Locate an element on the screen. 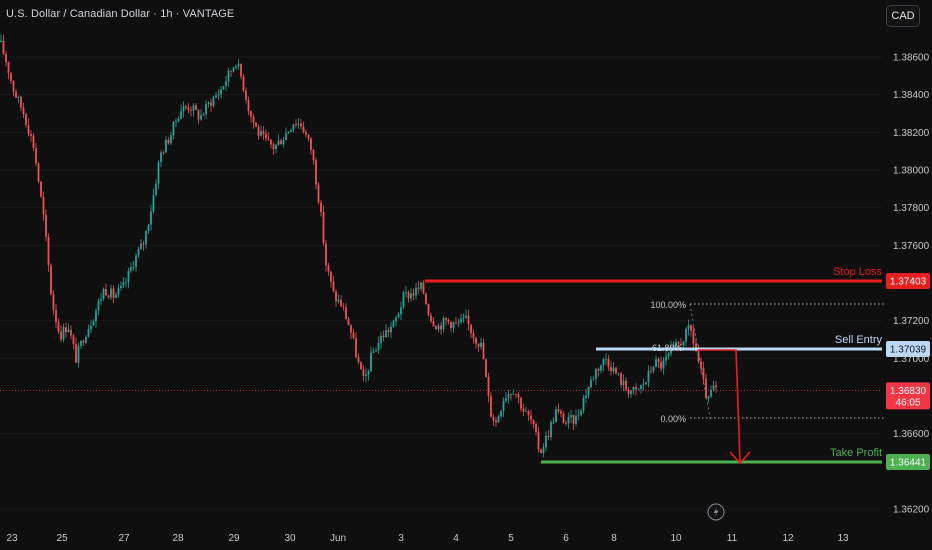  fib-trend-line is located at coordinates (700, 361).